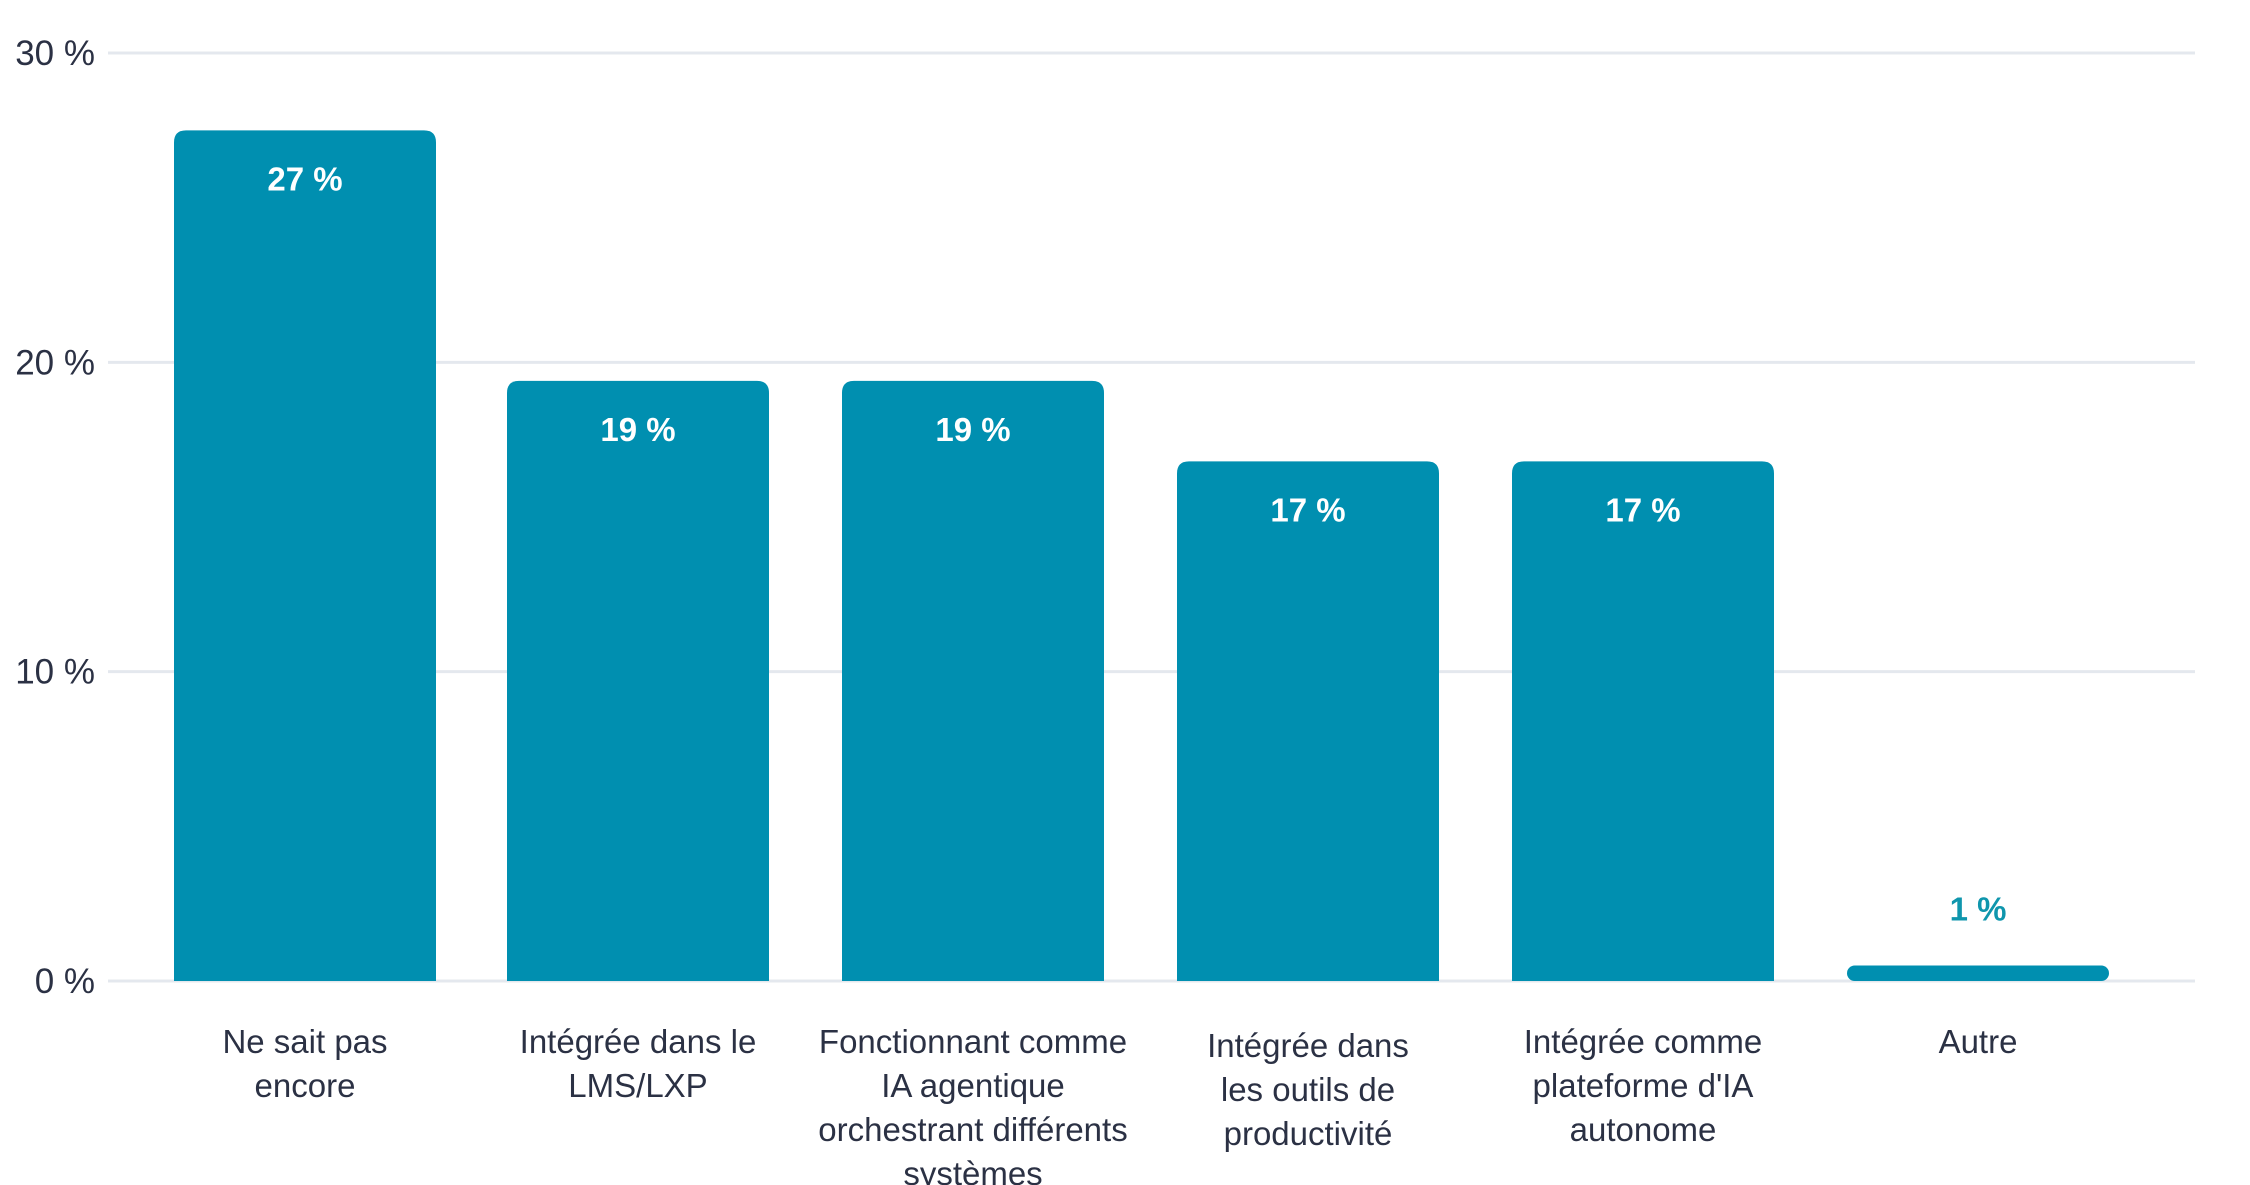 The image size is (2250, 1185). What do you see at coordinates (972, 1170) in the screenshot?
I see `category-label-line: systèmes` at bounding box center [972, 1170].